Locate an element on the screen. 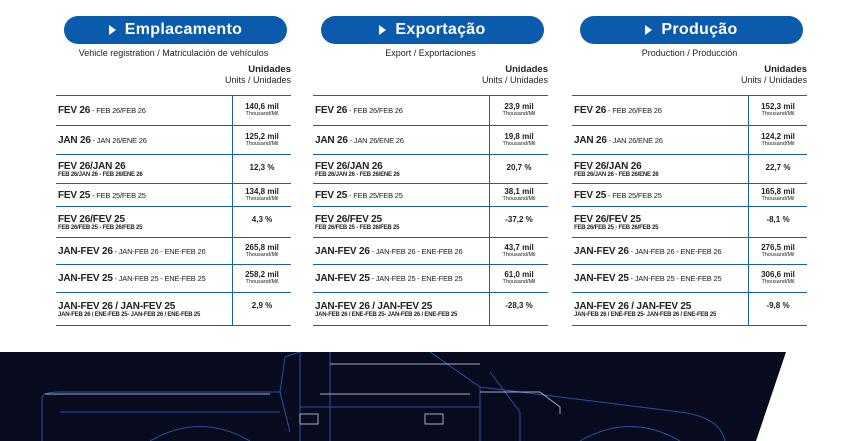 The width and height of the screenshot is (857, 441). row-value: -37,2 % is located at coordinates (518, 222).